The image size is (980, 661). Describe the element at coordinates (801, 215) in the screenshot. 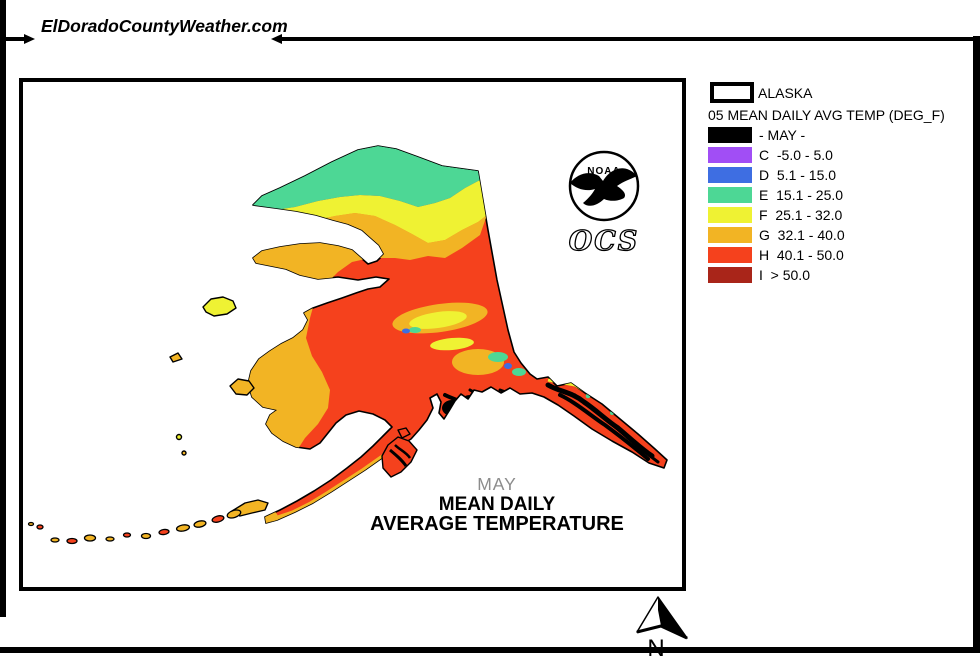

I see `legend-label: F 25.1 - 32.0` at that location.